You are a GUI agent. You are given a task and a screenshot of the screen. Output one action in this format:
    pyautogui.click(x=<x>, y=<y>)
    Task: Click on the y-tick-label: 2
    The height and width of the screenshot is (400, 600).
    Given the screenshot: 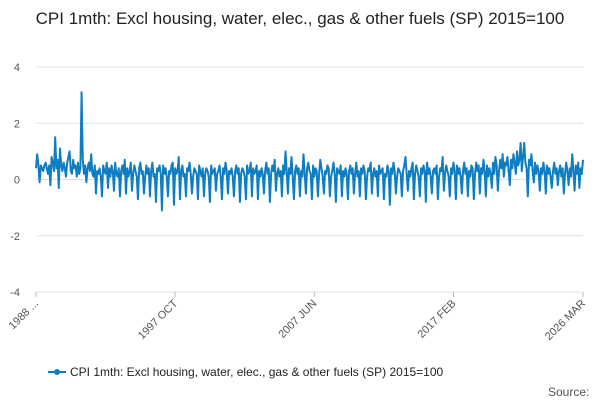 What is the action you would take?
    pyautogui.click(x=17, y=124)
    